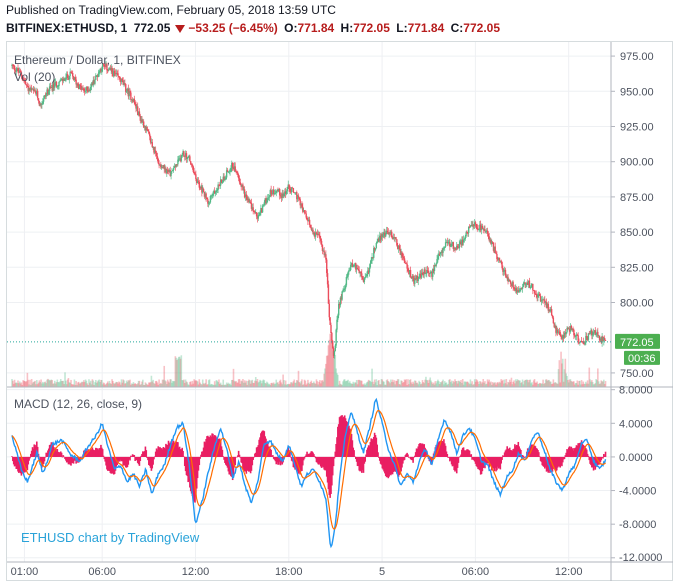 Image resolution: width=679 pixels, height=585 pixels. Describe the element at coordinates (67, 28) in the screenshot. I see `symbol-label: BITFINEX:ETHUSD, 1` at that location.